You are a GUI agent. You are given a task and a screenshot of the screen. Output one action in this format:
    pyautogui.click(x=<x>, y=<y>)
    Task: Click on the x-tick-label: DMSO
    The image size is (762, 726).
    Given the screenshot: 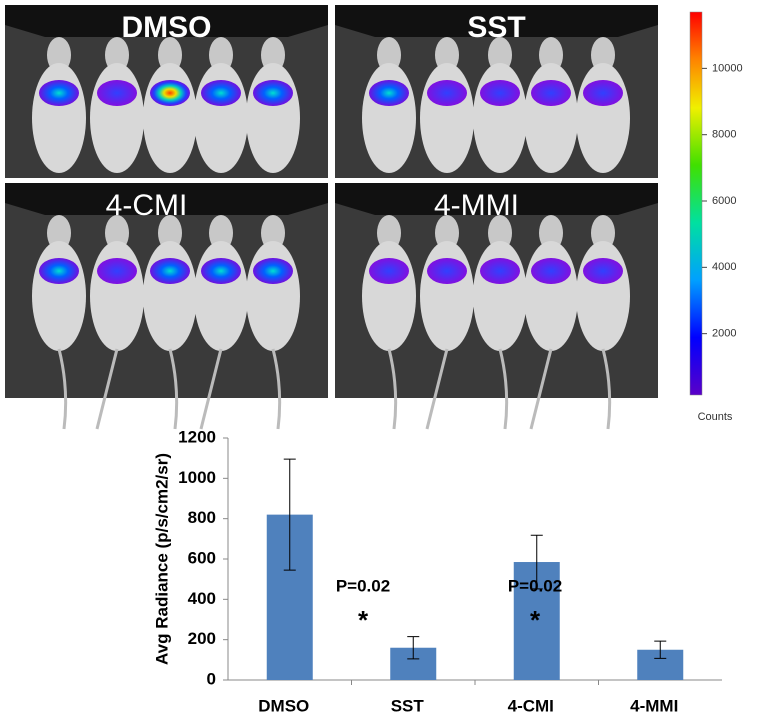 What is the action you would take?
    pyautogui.click(x=283, y=705)
    